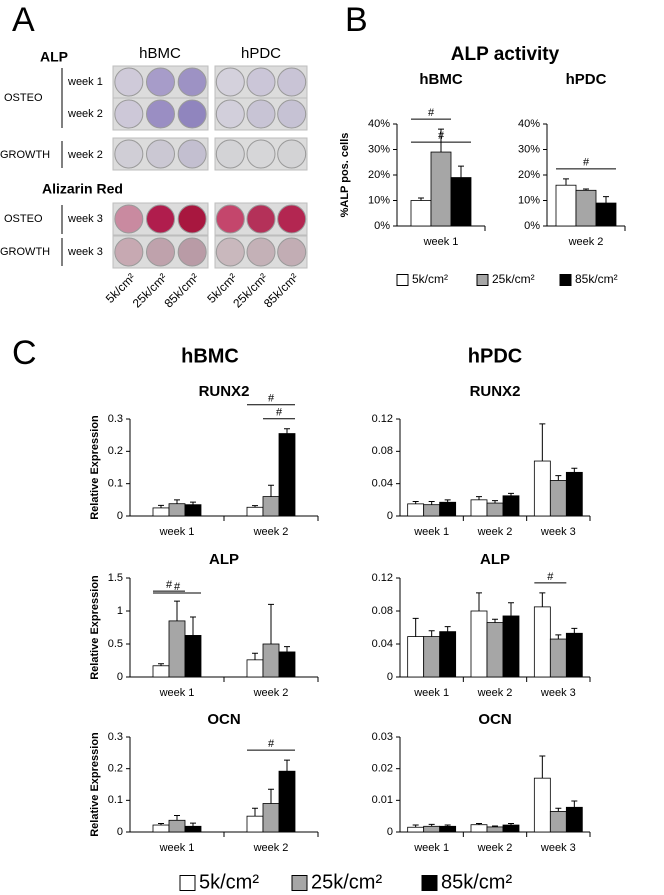 The width and height of the screenshot is (664, 895). Describe the element at coordinates (224, 391) in the screenshot. I see `chart-title: RUNX2` at that location.